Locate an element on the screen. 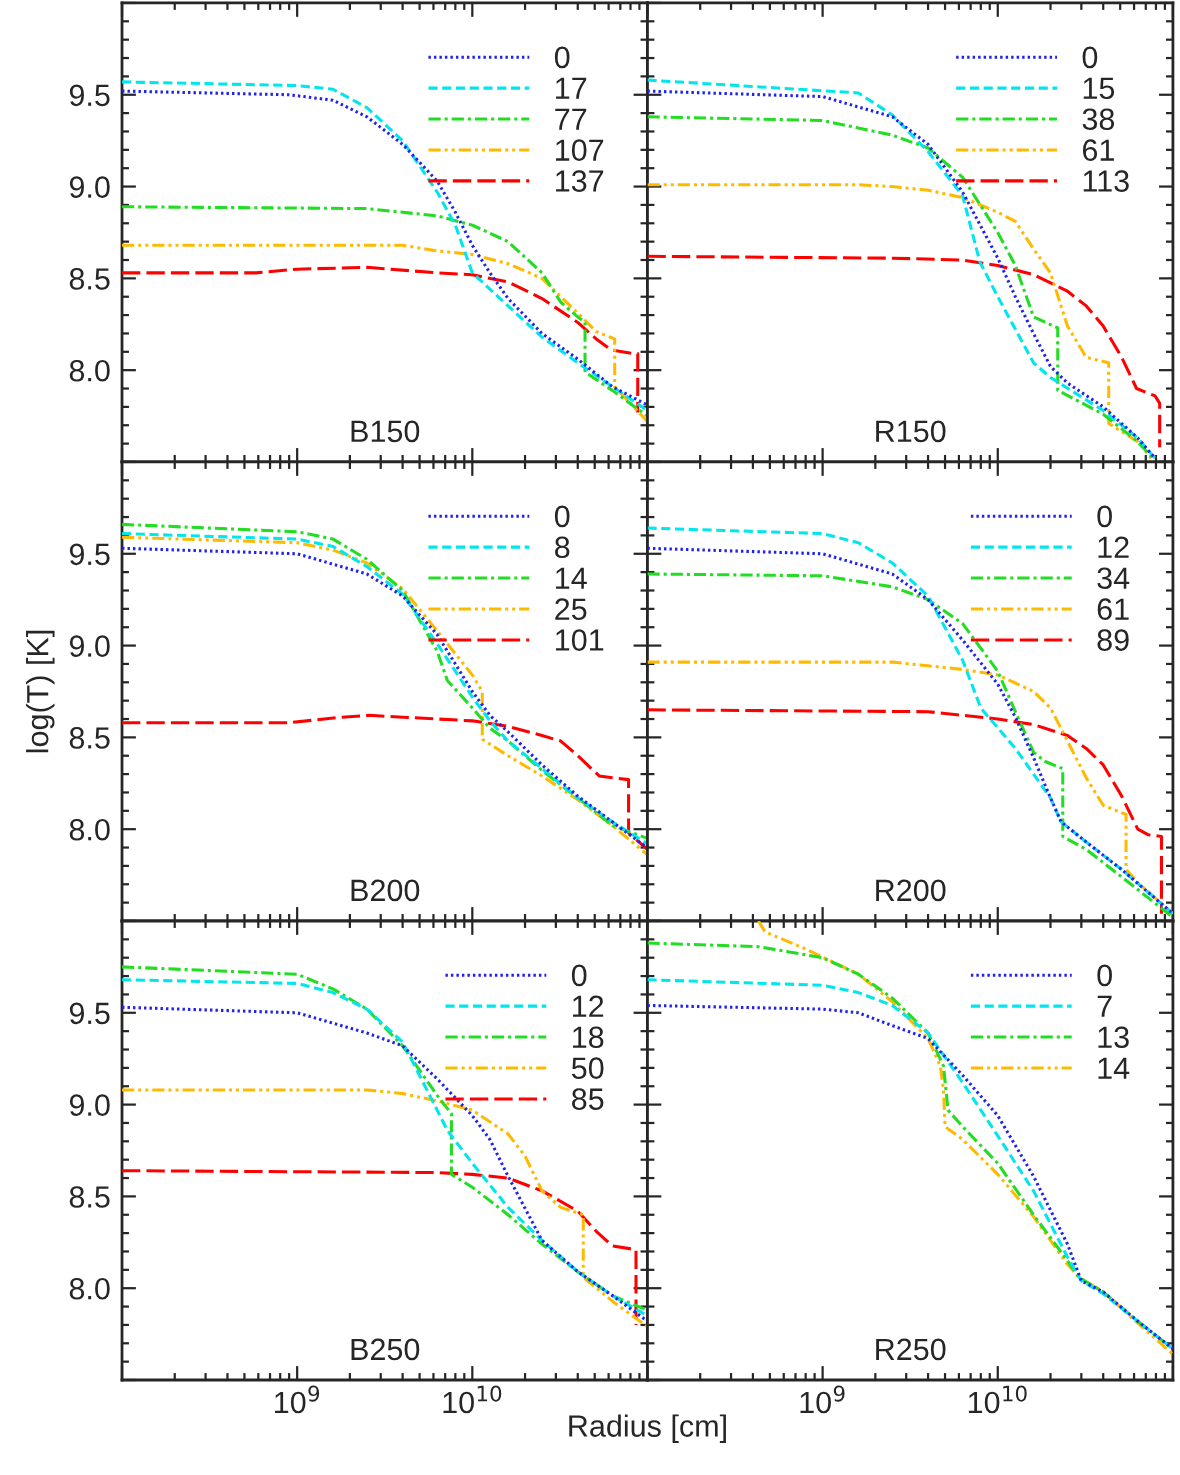  legend-label: 17 is located at coordinates (571, 88).